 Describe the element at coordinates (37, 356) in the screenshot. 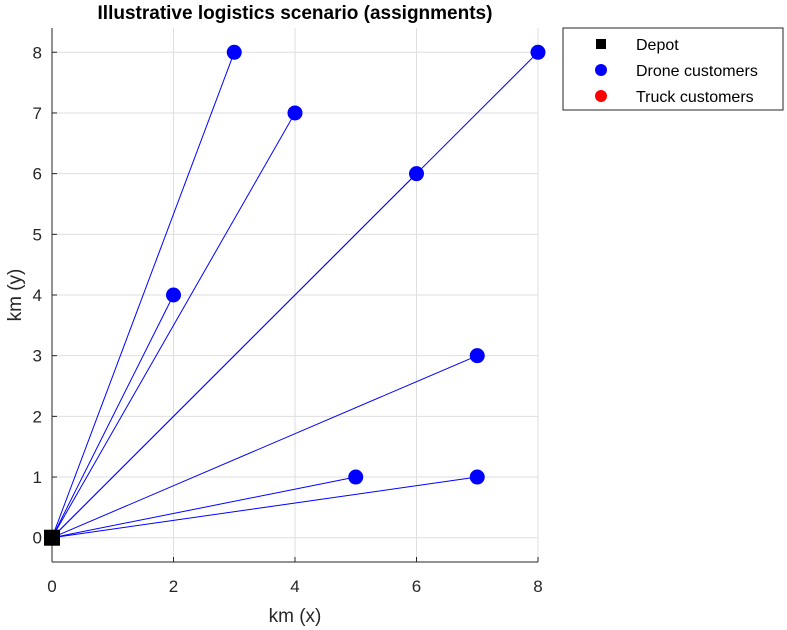

I see `y-tick-label: 3` at that location.